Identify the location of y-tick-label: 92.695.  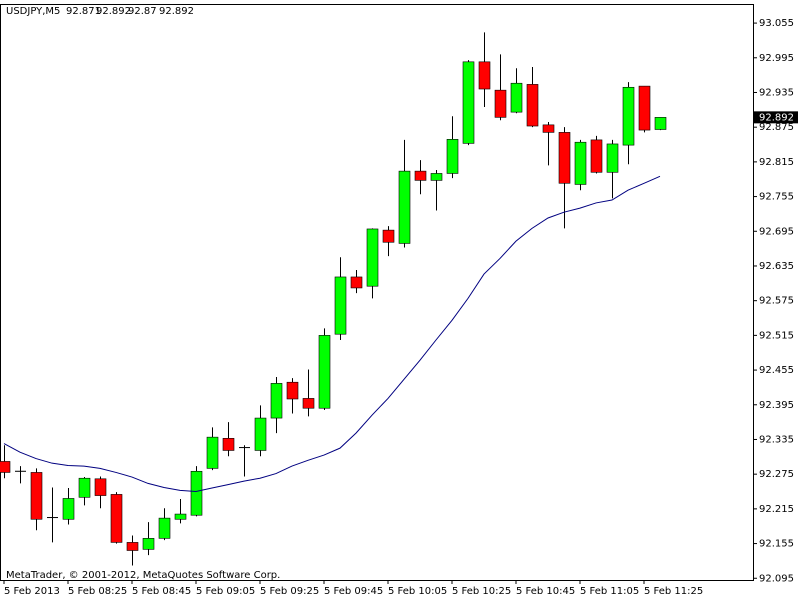
(776, 231).